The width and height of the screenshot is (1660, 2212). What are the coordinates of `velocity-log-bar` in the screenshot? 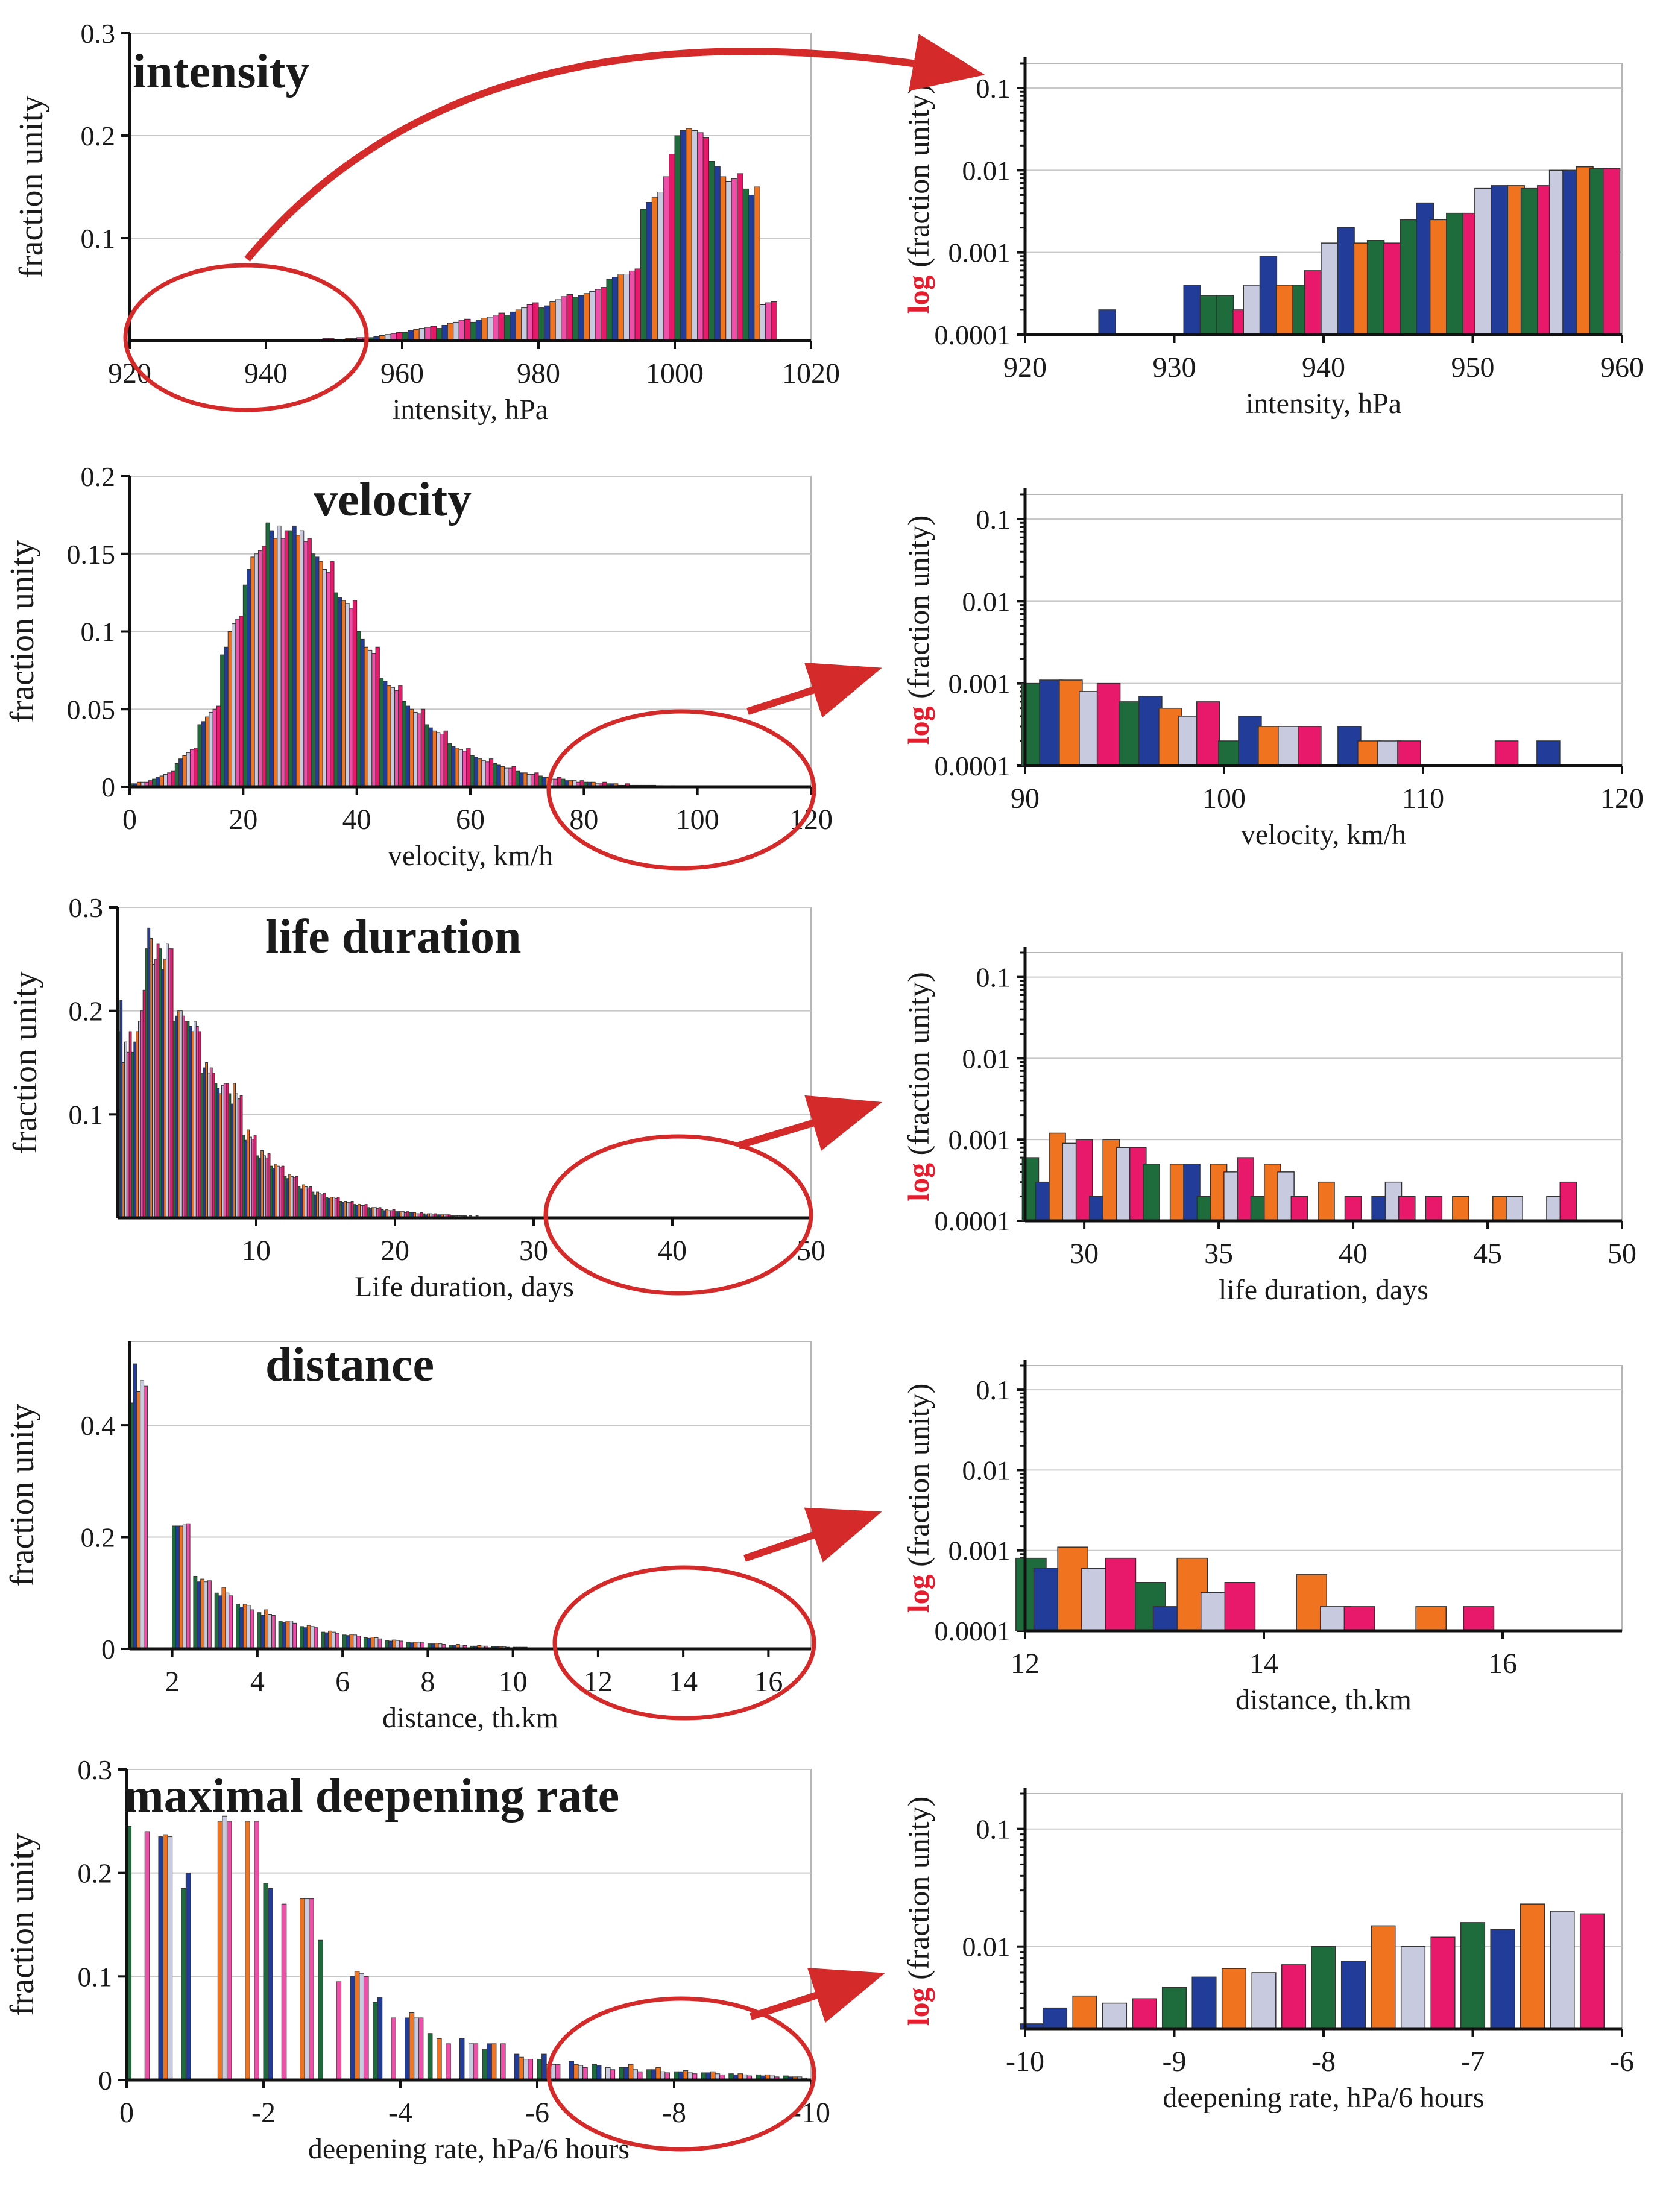 It's located at (1208, 733).